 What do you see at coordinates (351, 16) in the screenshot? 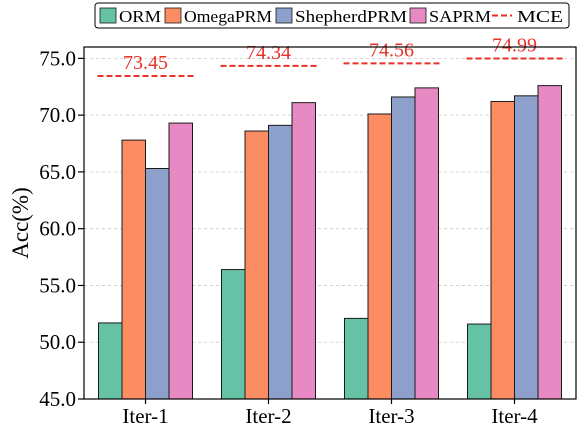
I see `legend-label-shepherdprm: ShepherdPRM` at bounding box center [351, 16].